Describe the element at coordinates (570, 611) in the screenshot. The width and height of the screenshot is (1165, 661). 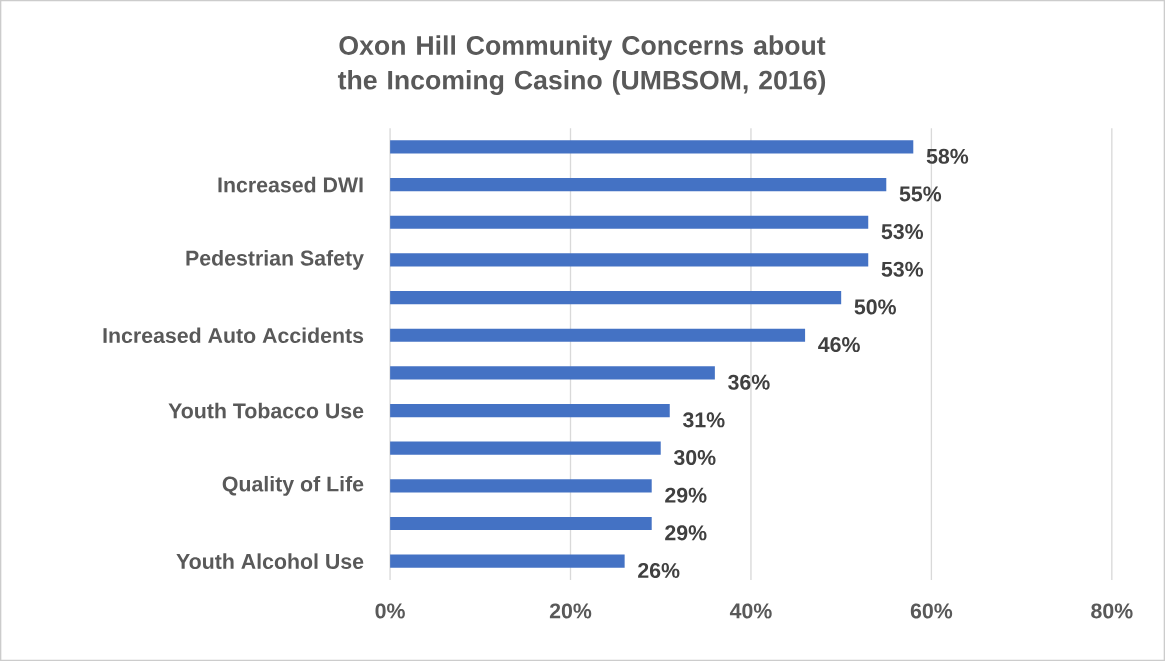
I see `x-tick-label: 20%` at that location.